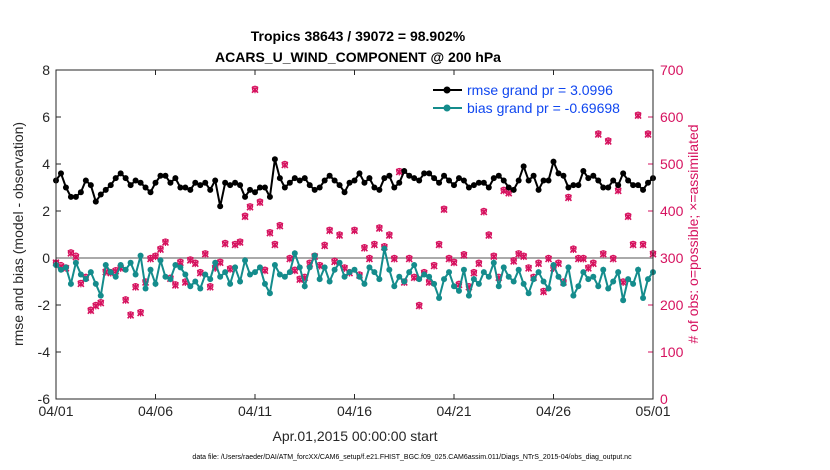 Image resolution: width=830 pixels, height=470 pixels. Describe the element at coordinates (672, 305) in the screenshot. I see `y2-tick-label: 200` at that location.